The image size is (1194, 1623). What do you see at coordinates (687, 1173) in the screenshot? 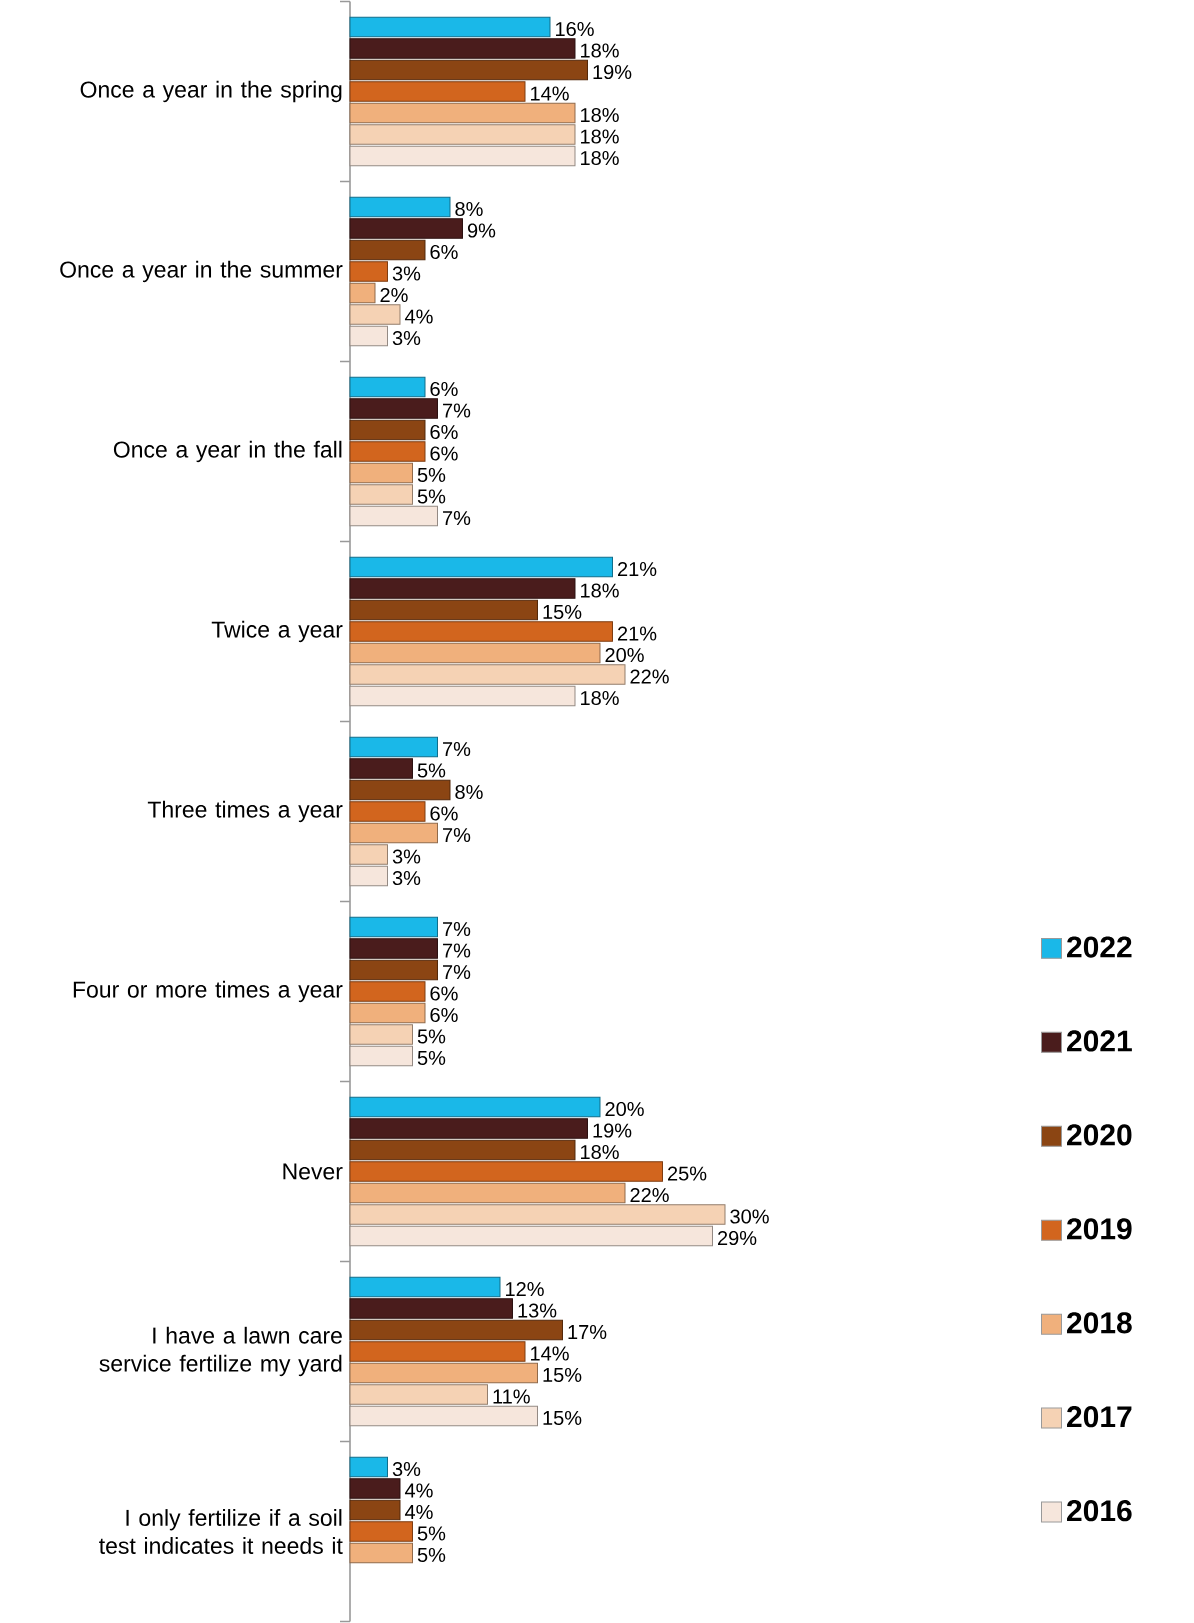
I see `data-label: 25%` at bounding box center [687, 1173].